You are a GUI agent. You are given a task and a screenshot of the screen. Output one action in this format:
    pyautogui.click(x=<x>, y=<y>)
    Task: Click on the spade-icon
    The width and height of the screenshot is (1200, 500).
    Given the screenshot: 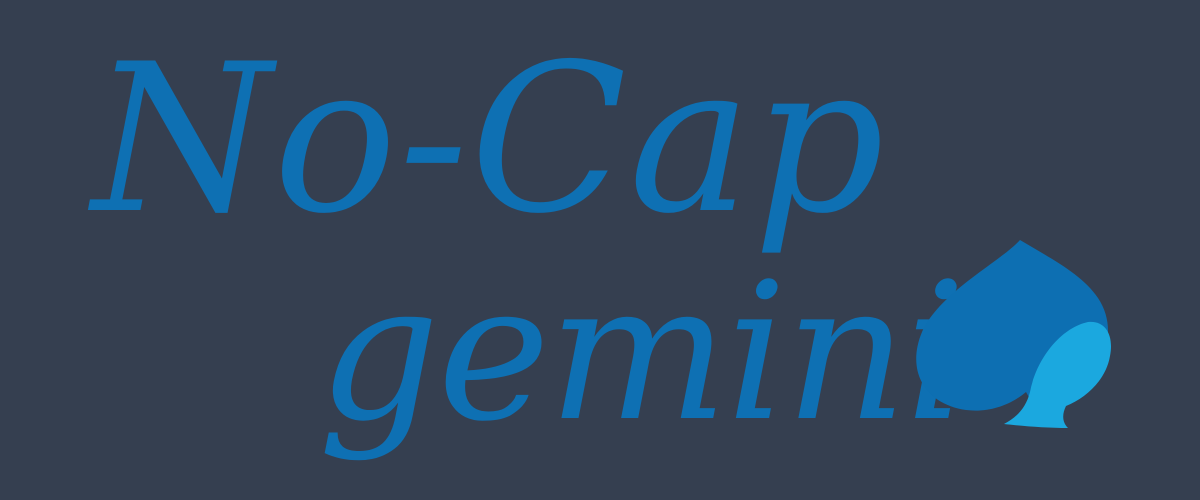 What is the action you would take?
    pyautogui.click(x=1014, y=334)
    